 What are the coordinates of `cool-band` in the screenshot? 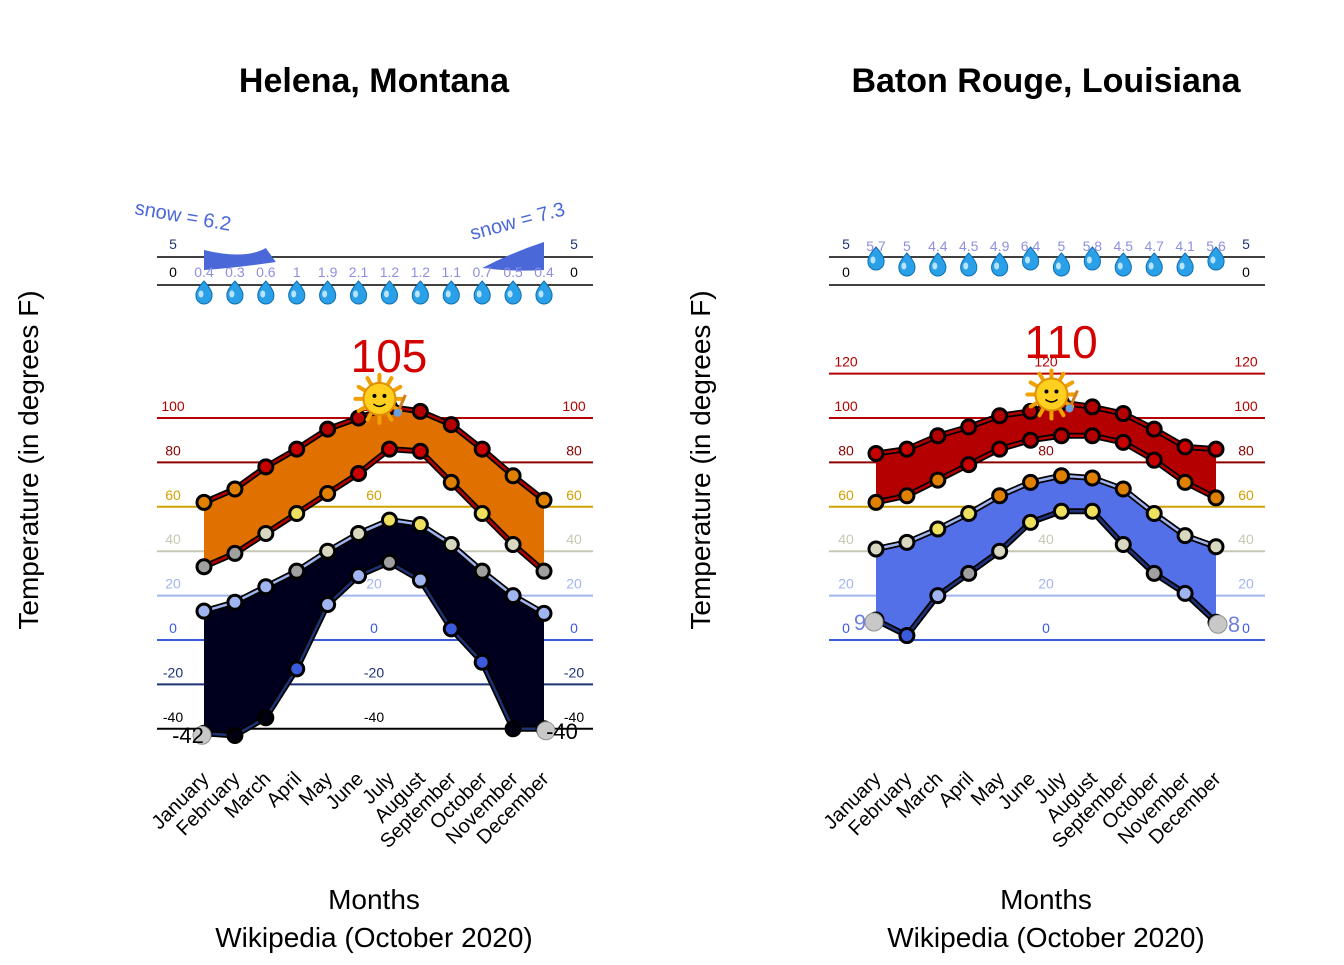 It's located at (1046, 555).